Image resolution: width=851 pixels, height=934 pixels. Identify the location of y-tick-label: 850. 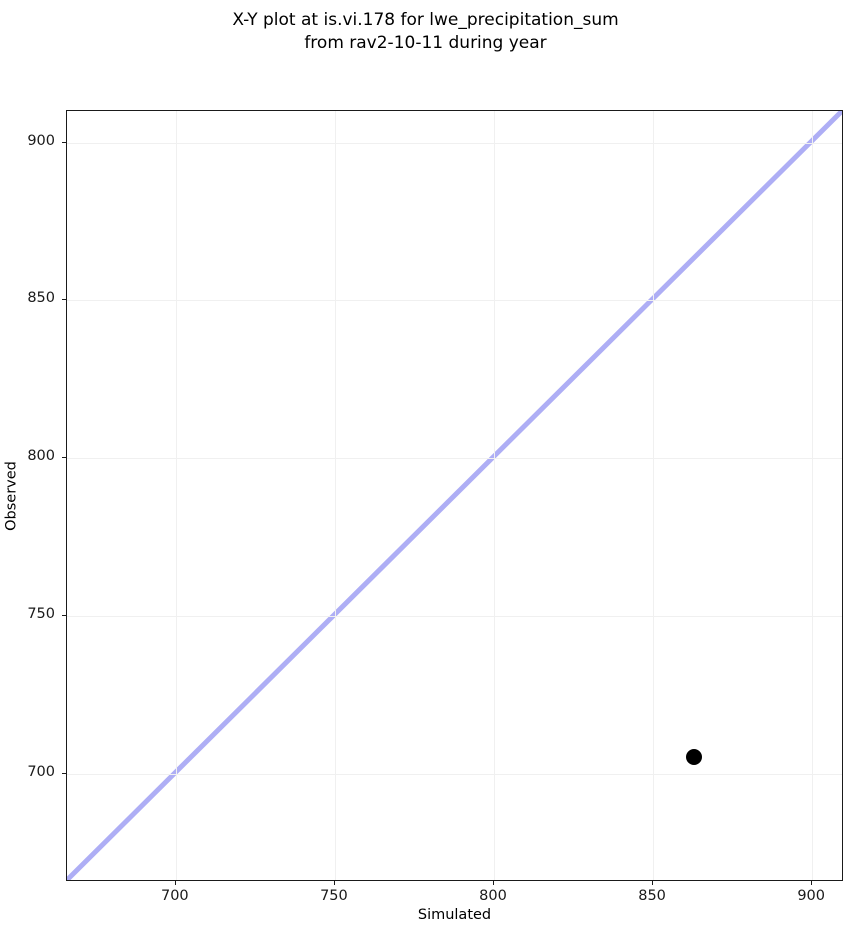
(41, 298).